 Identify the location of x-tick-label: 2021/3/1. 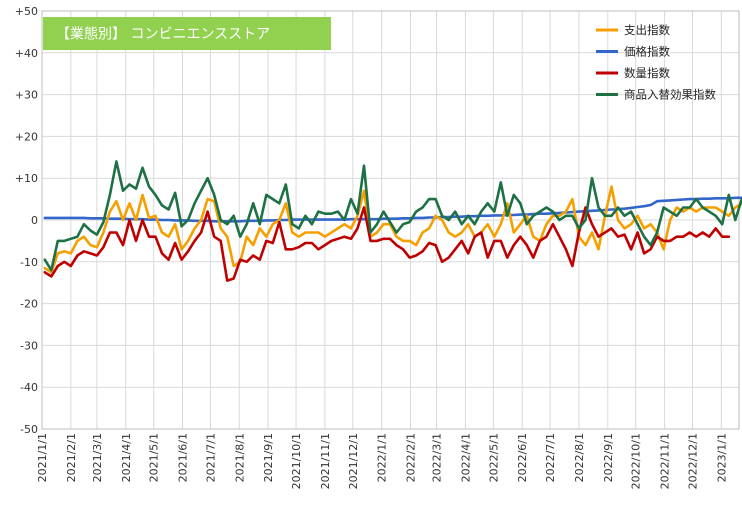
(97, 457).